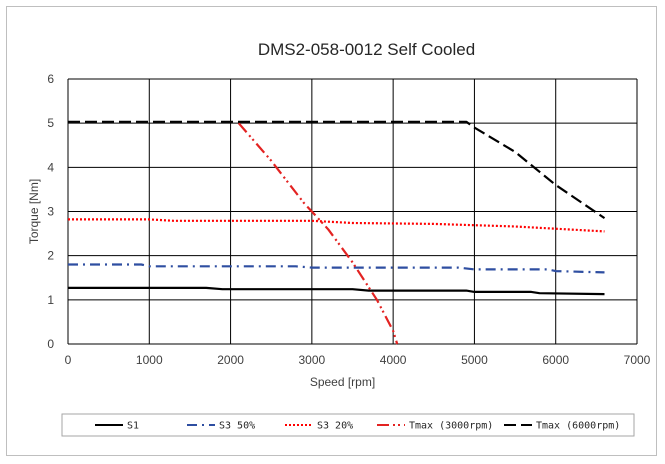  I want to click on legend-box, so click(348, 425).